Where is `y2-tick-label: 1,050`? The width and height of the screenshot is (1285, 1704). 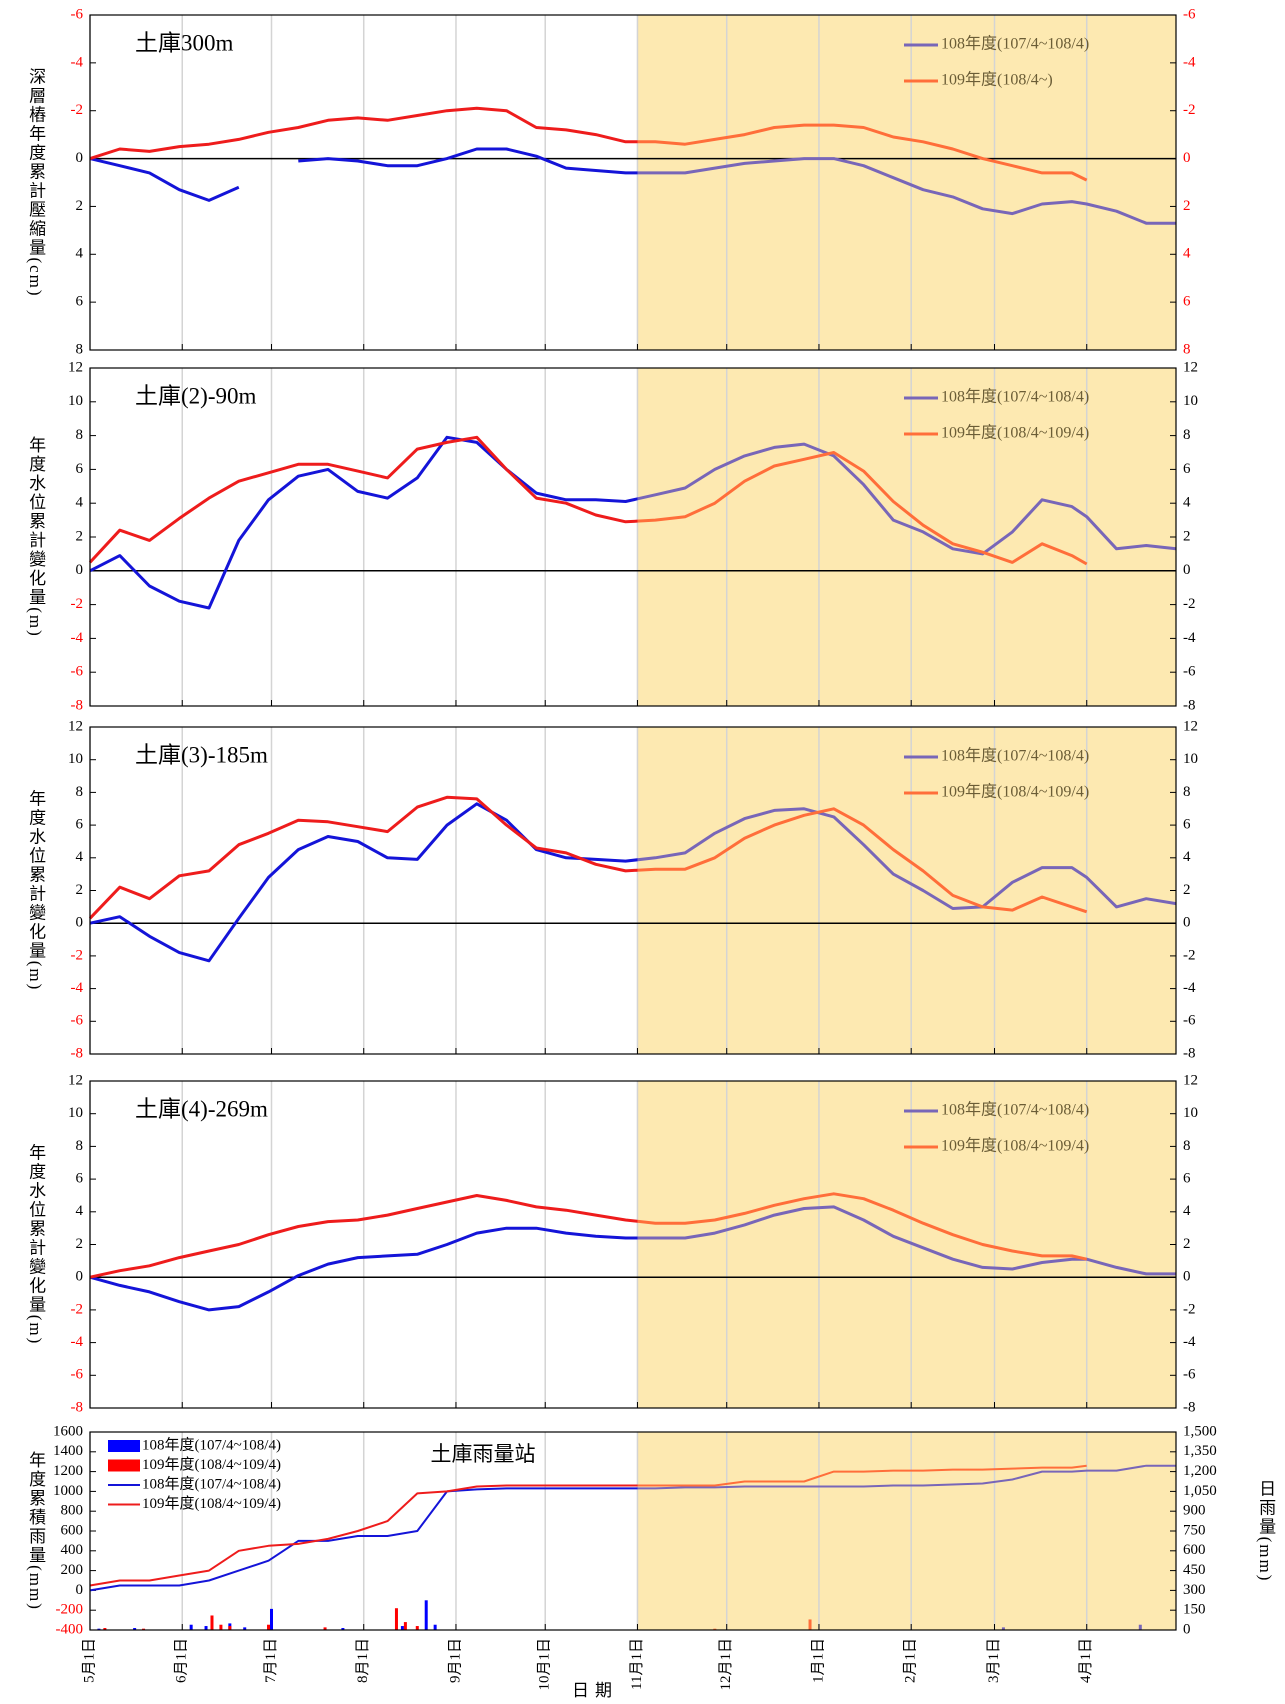 y2-tick-label: 1,050 is located at coordinates (1200, 1491).